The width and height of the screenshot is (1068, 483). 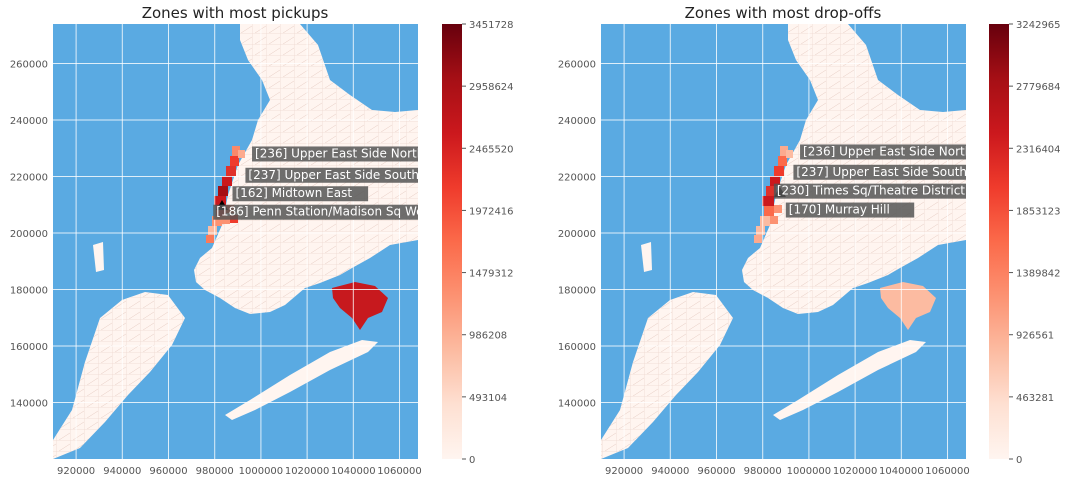 What do you see at coordinates (1038, 149) in the screenshot?
I see `colorbar-tick-label: 2316404` at bounding box center [1038, 149].